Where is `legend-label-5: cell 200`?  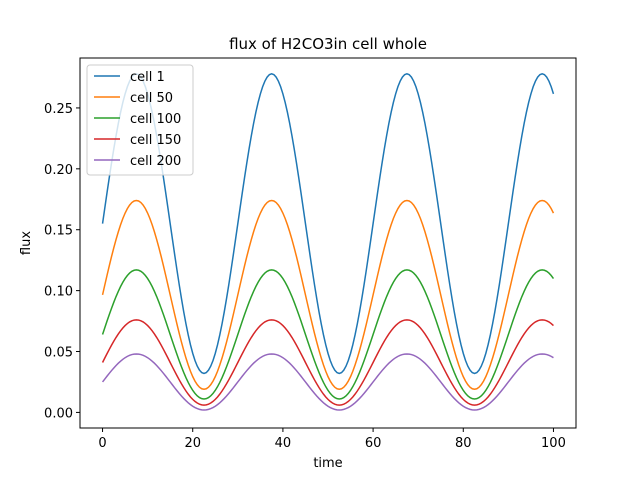
legend-label-5: cell 200 is located at coordinates (155, 161).